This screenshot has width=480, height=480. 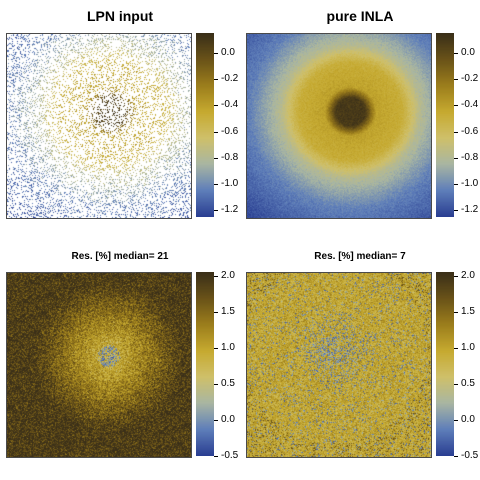 I want to click on colorbar-top-left-tick-label: -0.2, so click(x=230, y=78).